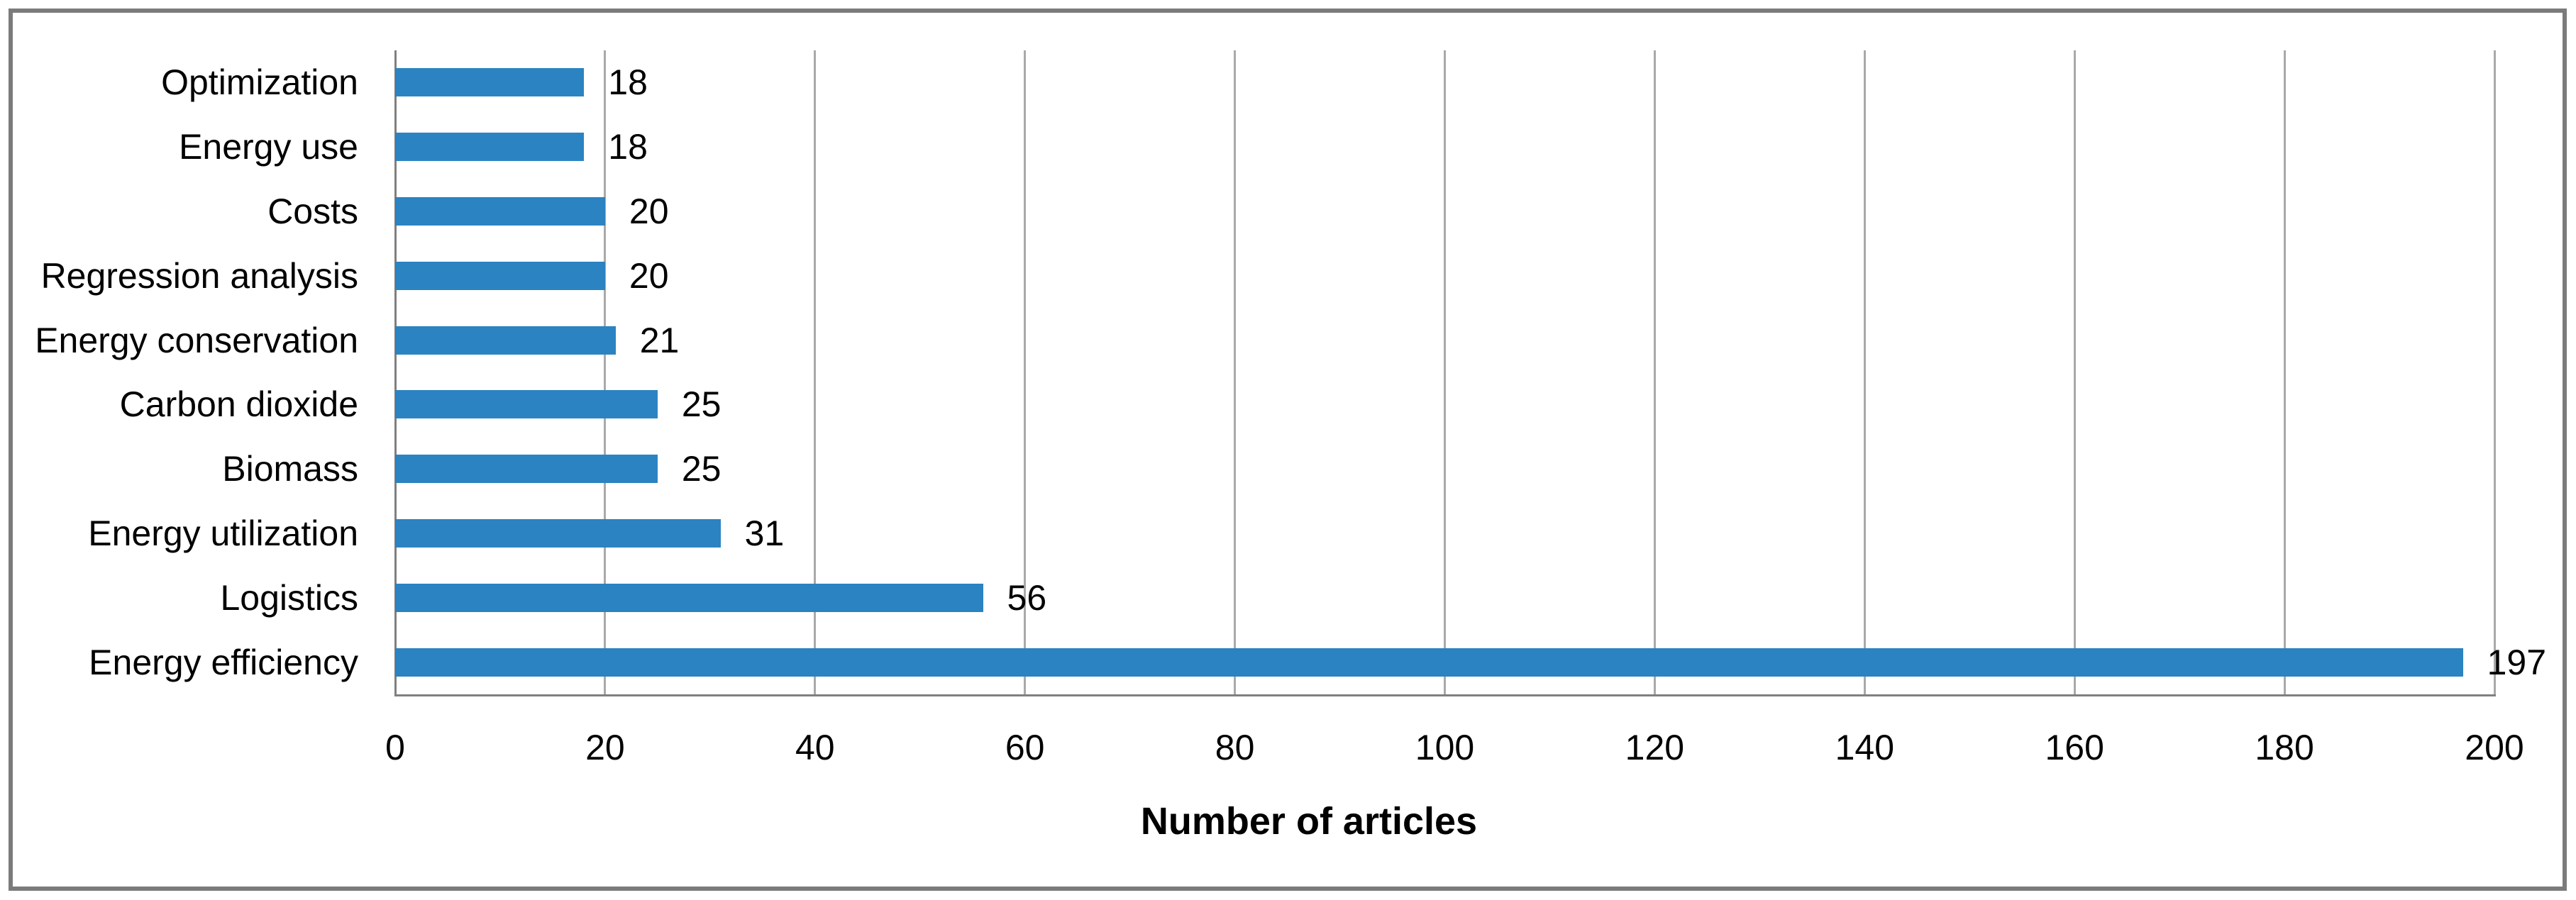 The height and width of the screenshot is (900, 2576). Describe the element at coordinates (605, 747) in the screenshot. I see `x-tick-label: 20` at that location.